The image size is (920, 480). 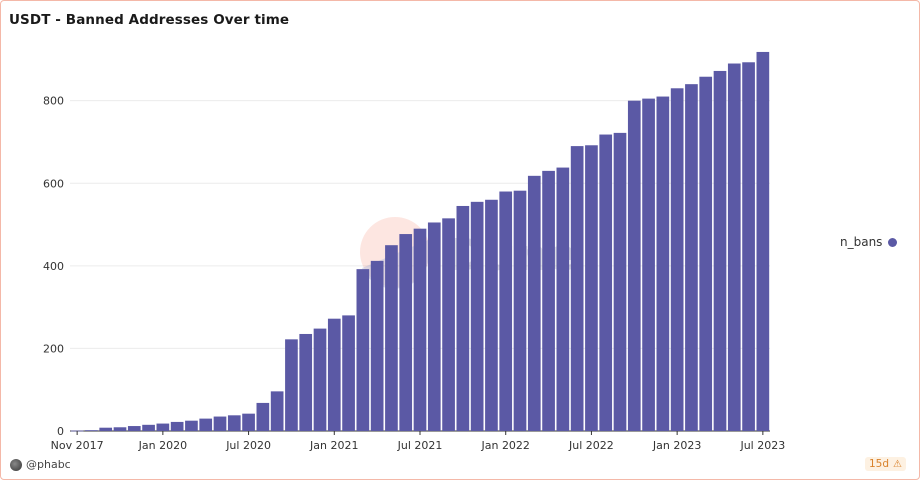 I want to click on y-tick-label: 400, so click(x=53, y=266).